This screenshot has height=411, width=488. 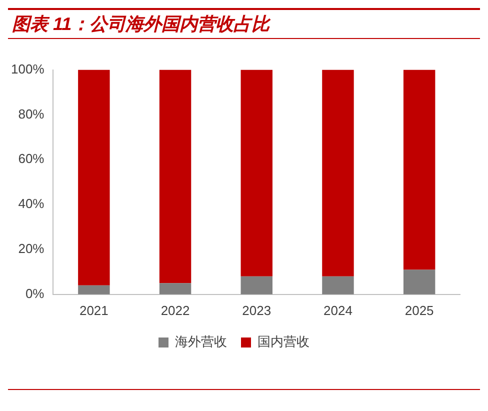 I want to click on x-tick-label: 2022, so click(x=175, y=310).